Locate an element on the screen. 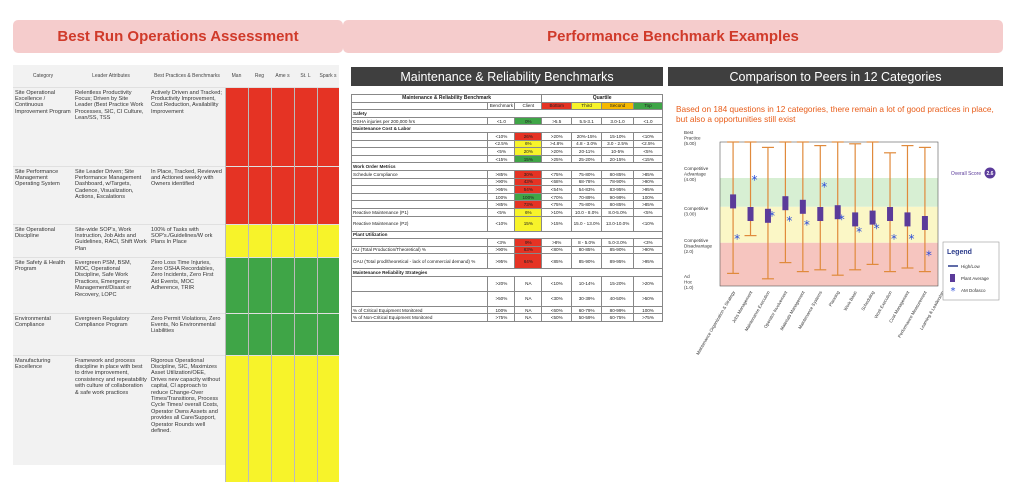 The image size is (1024, 482). benchmark-section-label: Plant Utilization is located at coordinates (507, 235).